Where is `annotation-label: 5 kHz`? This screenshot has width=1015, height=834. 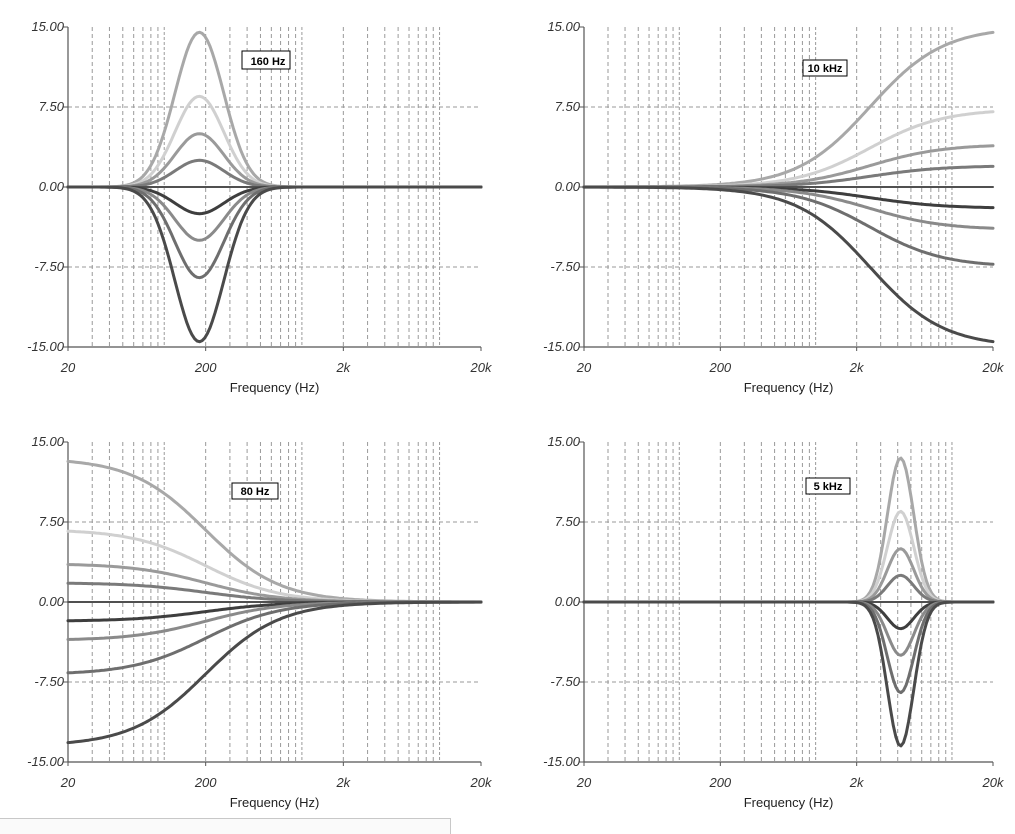 annotation-label: 5 kHz is located at coordinates (828, 487).